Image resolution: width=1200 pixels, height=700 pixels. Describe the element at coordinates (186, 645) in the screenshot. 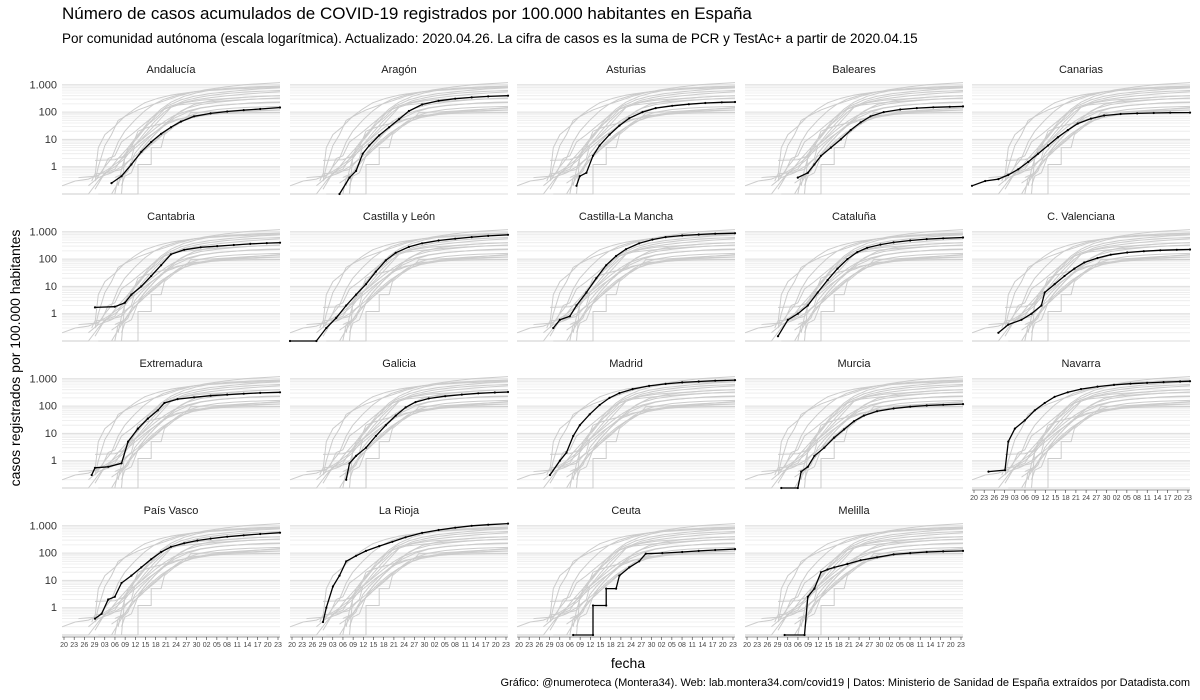

I see `x-tick-label: 27` at that location.